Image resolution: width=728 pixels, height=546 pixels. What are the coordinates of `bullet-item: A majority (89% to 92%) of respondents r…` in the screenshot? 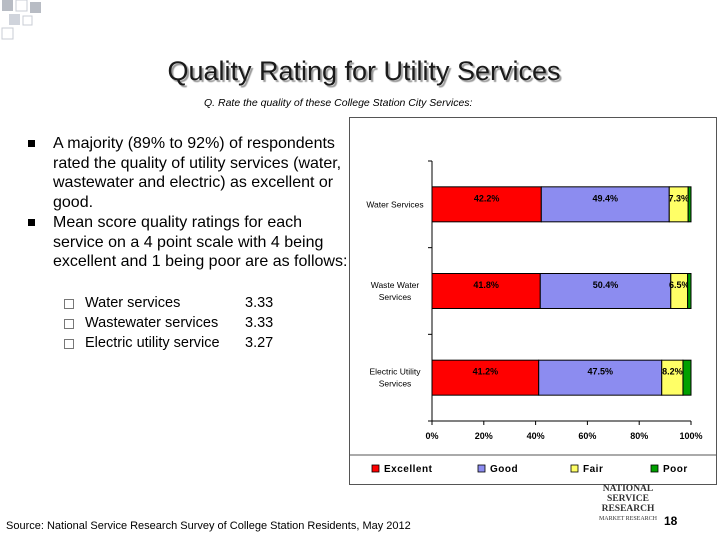 It's located at (188, 173).